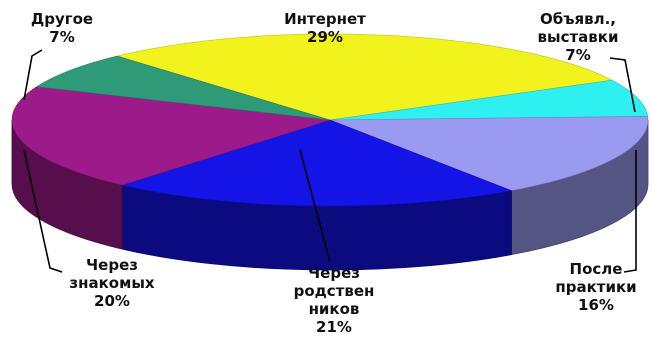 The width and height of the screenshot is (652, 338). What do you see at coordinates (61, 37) in the screenshot?
I see `slice-value-label-5: 7%` at bounding box center [61, 37].